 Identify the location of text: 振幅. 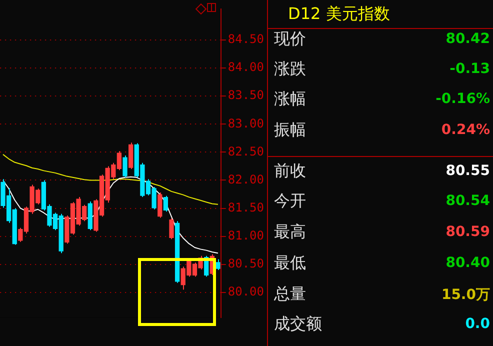
(290, 130).